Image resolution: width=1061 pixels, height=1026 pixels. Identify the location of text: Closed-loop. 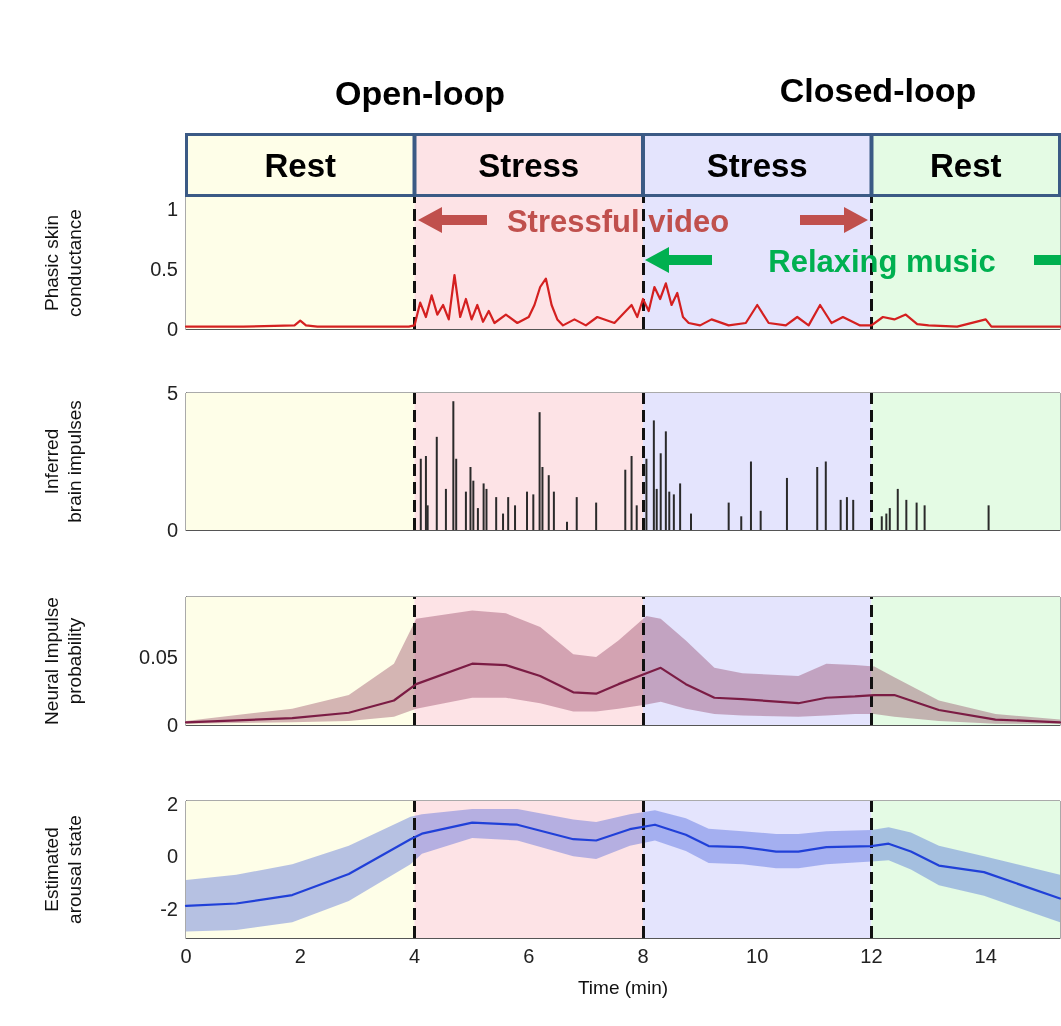
(878, 90).